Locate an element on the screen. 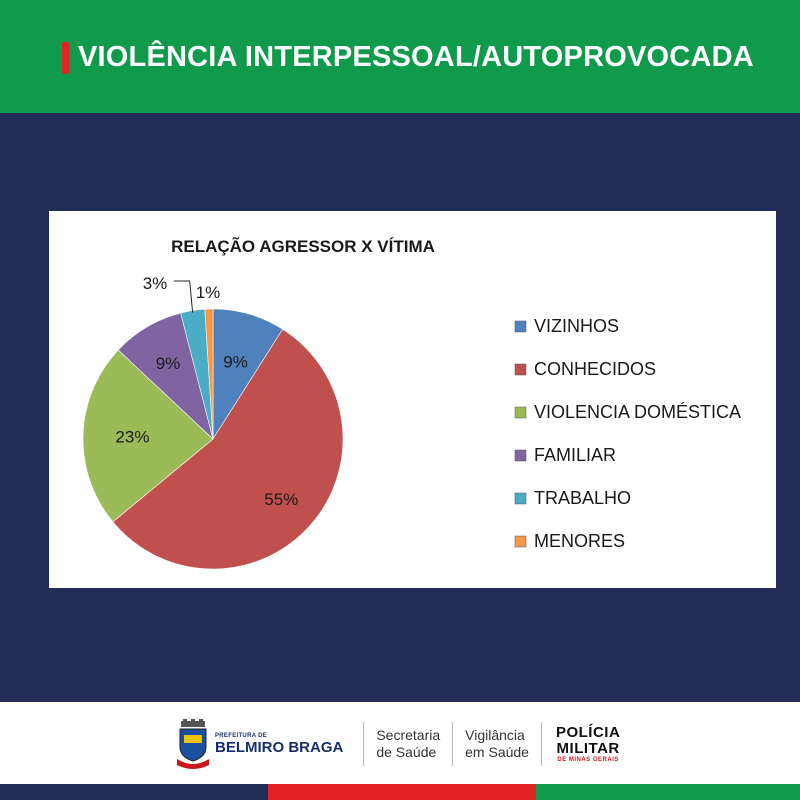 This screenshot has height=800, width=800. prefeitura-logo-text: PREFEITURA DE BELMIRO BRAGA is located at coordinates (279, 744).